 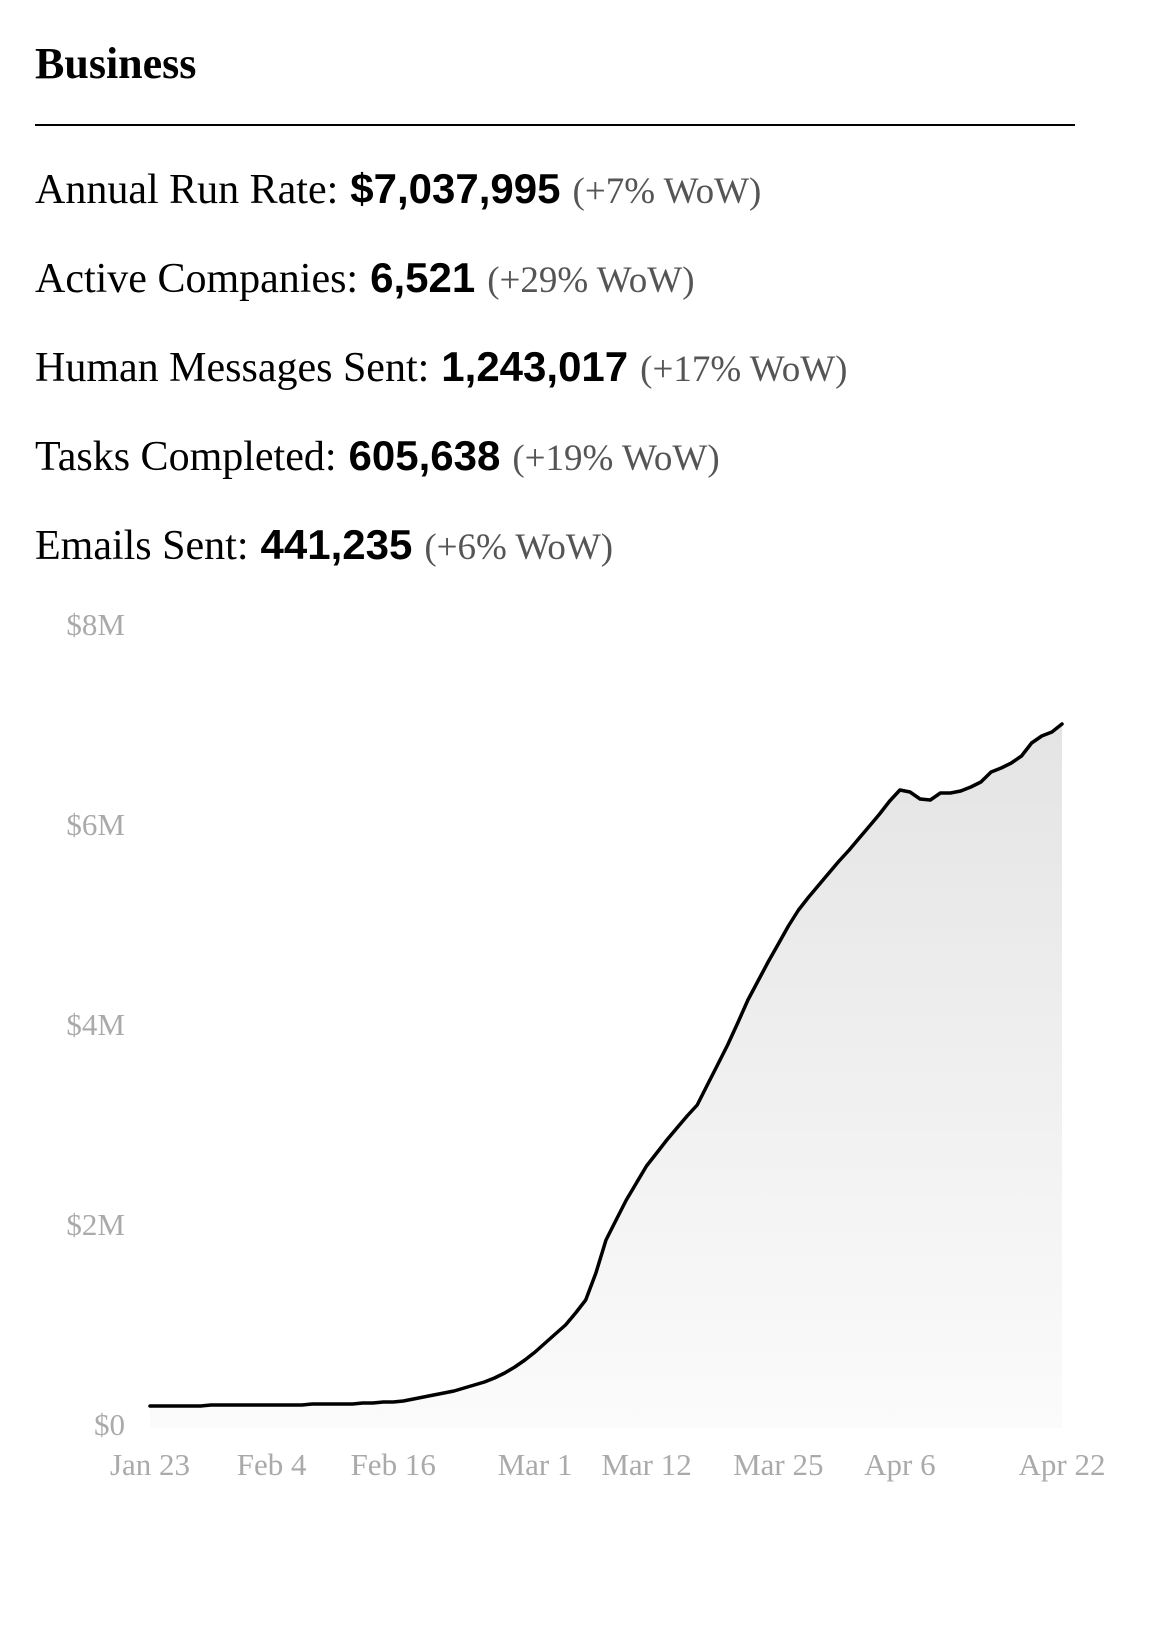 I want to click on stat-value: $7,037,995, so click(x=455, y=188).